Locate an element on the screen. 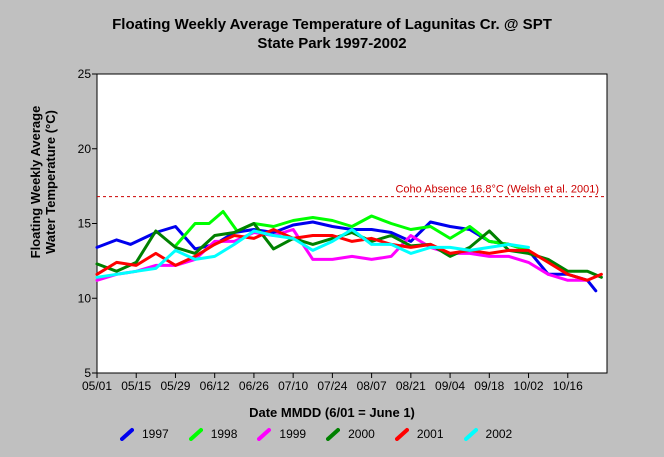  legend-swatch-line-1997 is located at coordinates (127, 434).